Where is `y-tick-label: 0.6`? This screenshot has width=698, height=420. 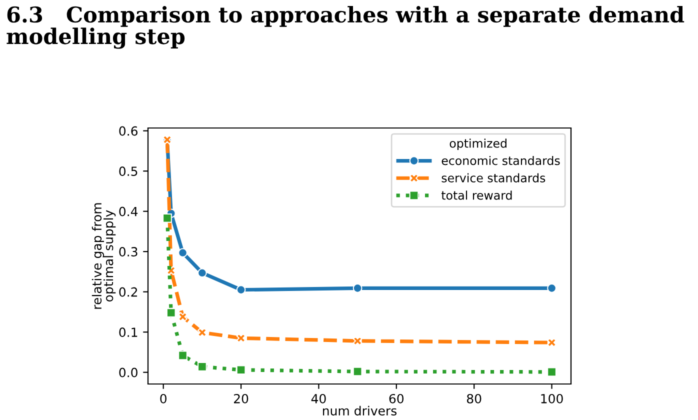
y-tick-label: 0.6 is located at coordinates (128, 131).